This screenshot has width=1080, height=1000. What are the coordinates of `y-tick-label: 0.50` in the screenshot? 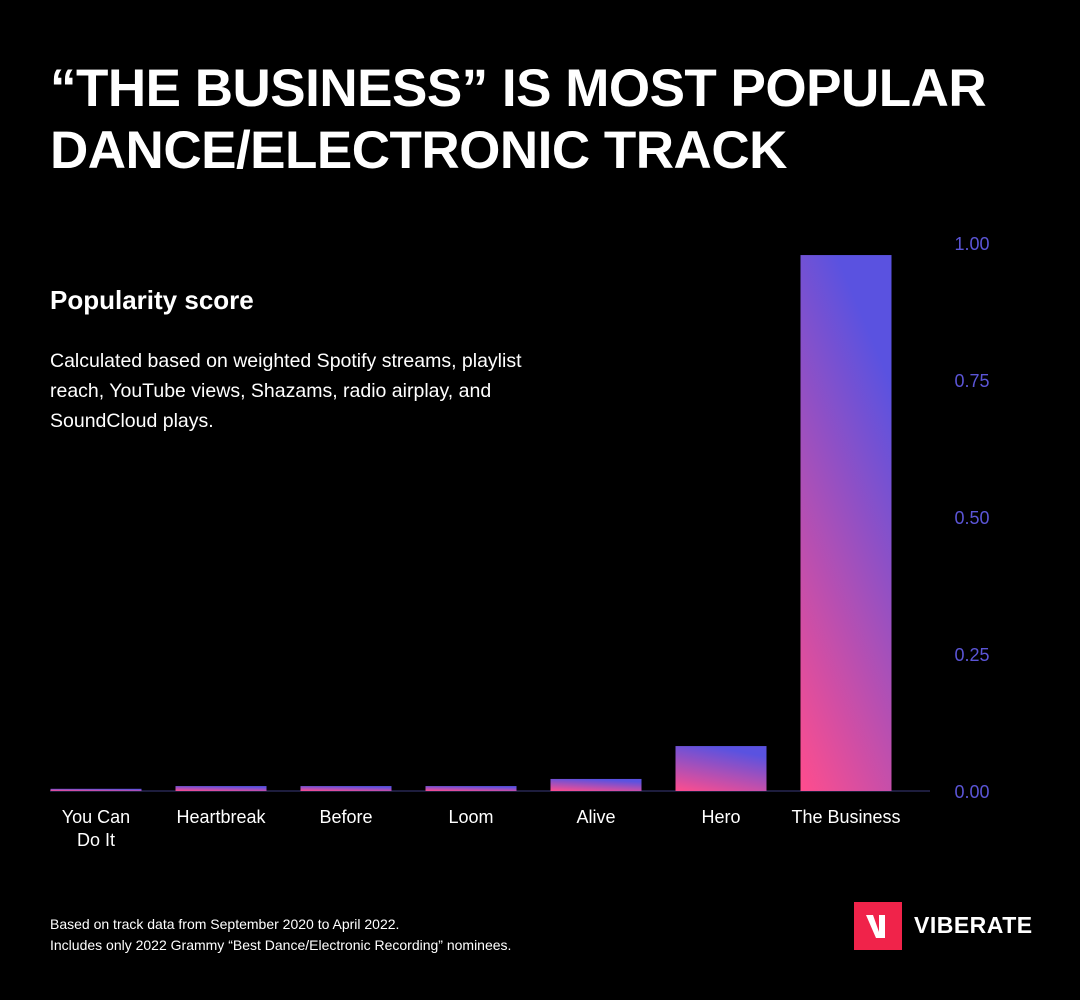 It's located at (971, 518).